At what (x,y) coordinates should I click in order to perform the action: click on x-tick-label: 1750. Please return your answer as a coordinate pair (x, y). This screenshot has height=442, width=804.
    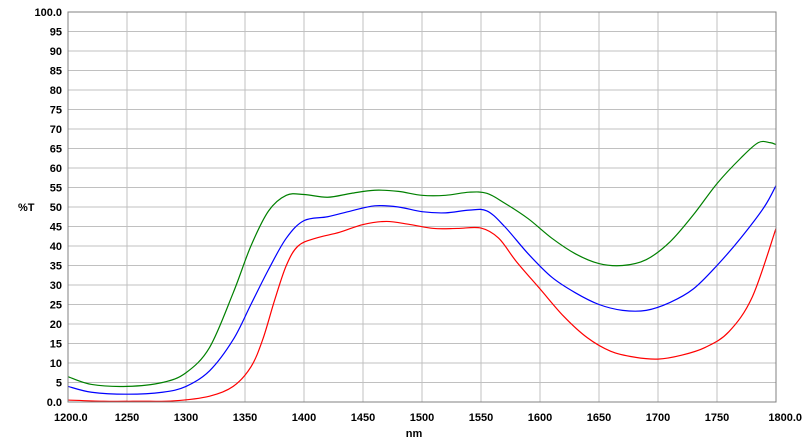
    Looking at the image, I should click on (717, 418).